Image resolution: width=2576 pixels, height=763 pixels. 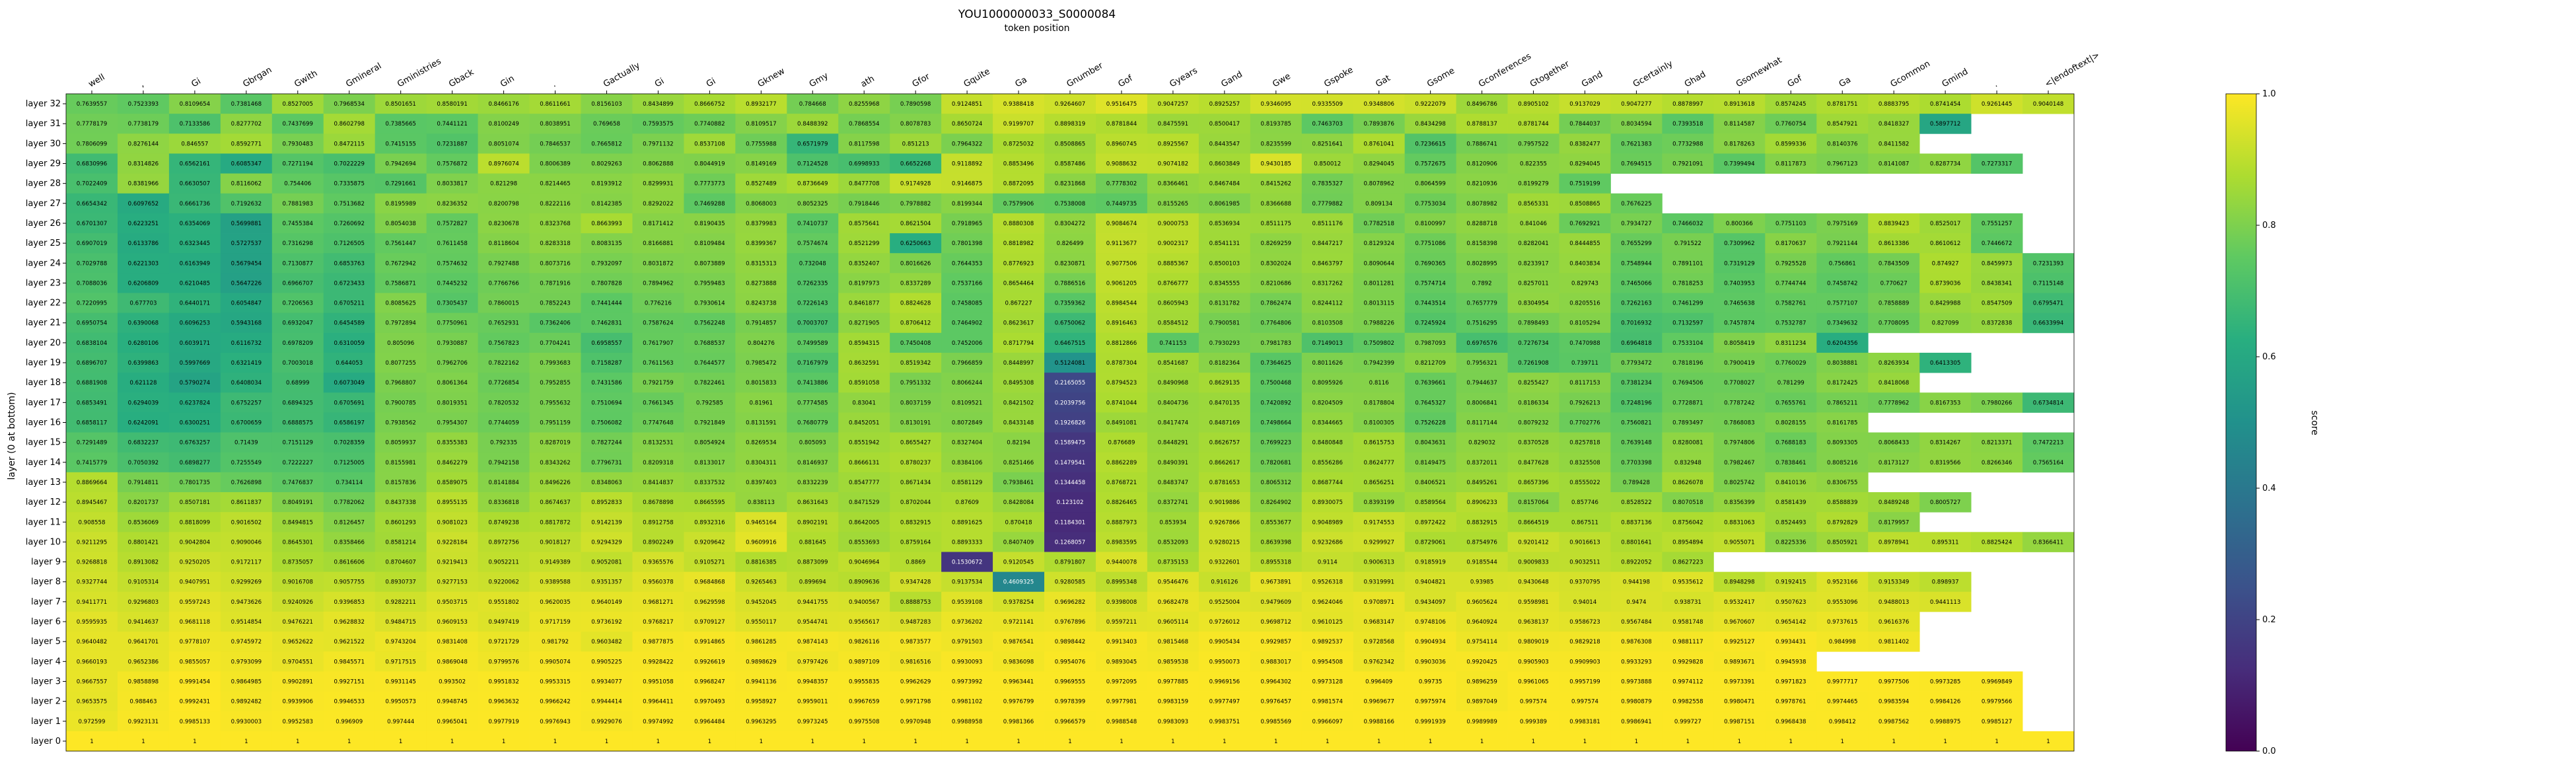 I want to click on cell-value-label: 0.9280585, so click(x=1070, y=582).